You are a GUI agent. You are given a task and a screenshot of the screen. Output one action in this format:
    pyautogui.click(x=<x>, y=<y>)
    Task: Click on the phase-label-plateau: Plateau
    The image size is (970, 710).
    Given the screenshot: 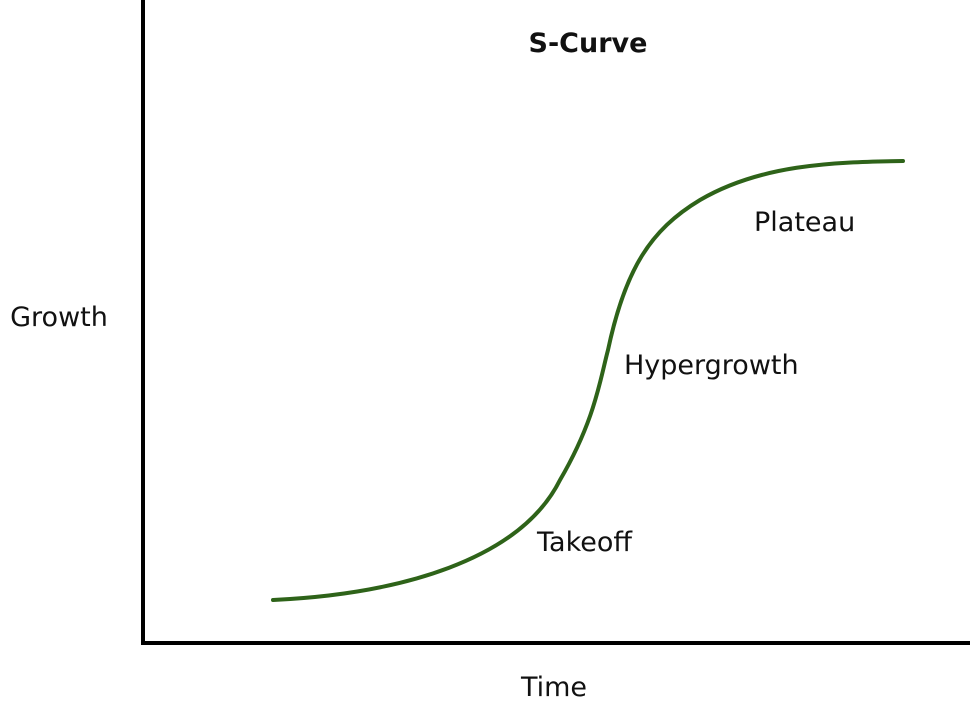 What is the action you would take?
    pyautogui.click(x=804, y=222)
    